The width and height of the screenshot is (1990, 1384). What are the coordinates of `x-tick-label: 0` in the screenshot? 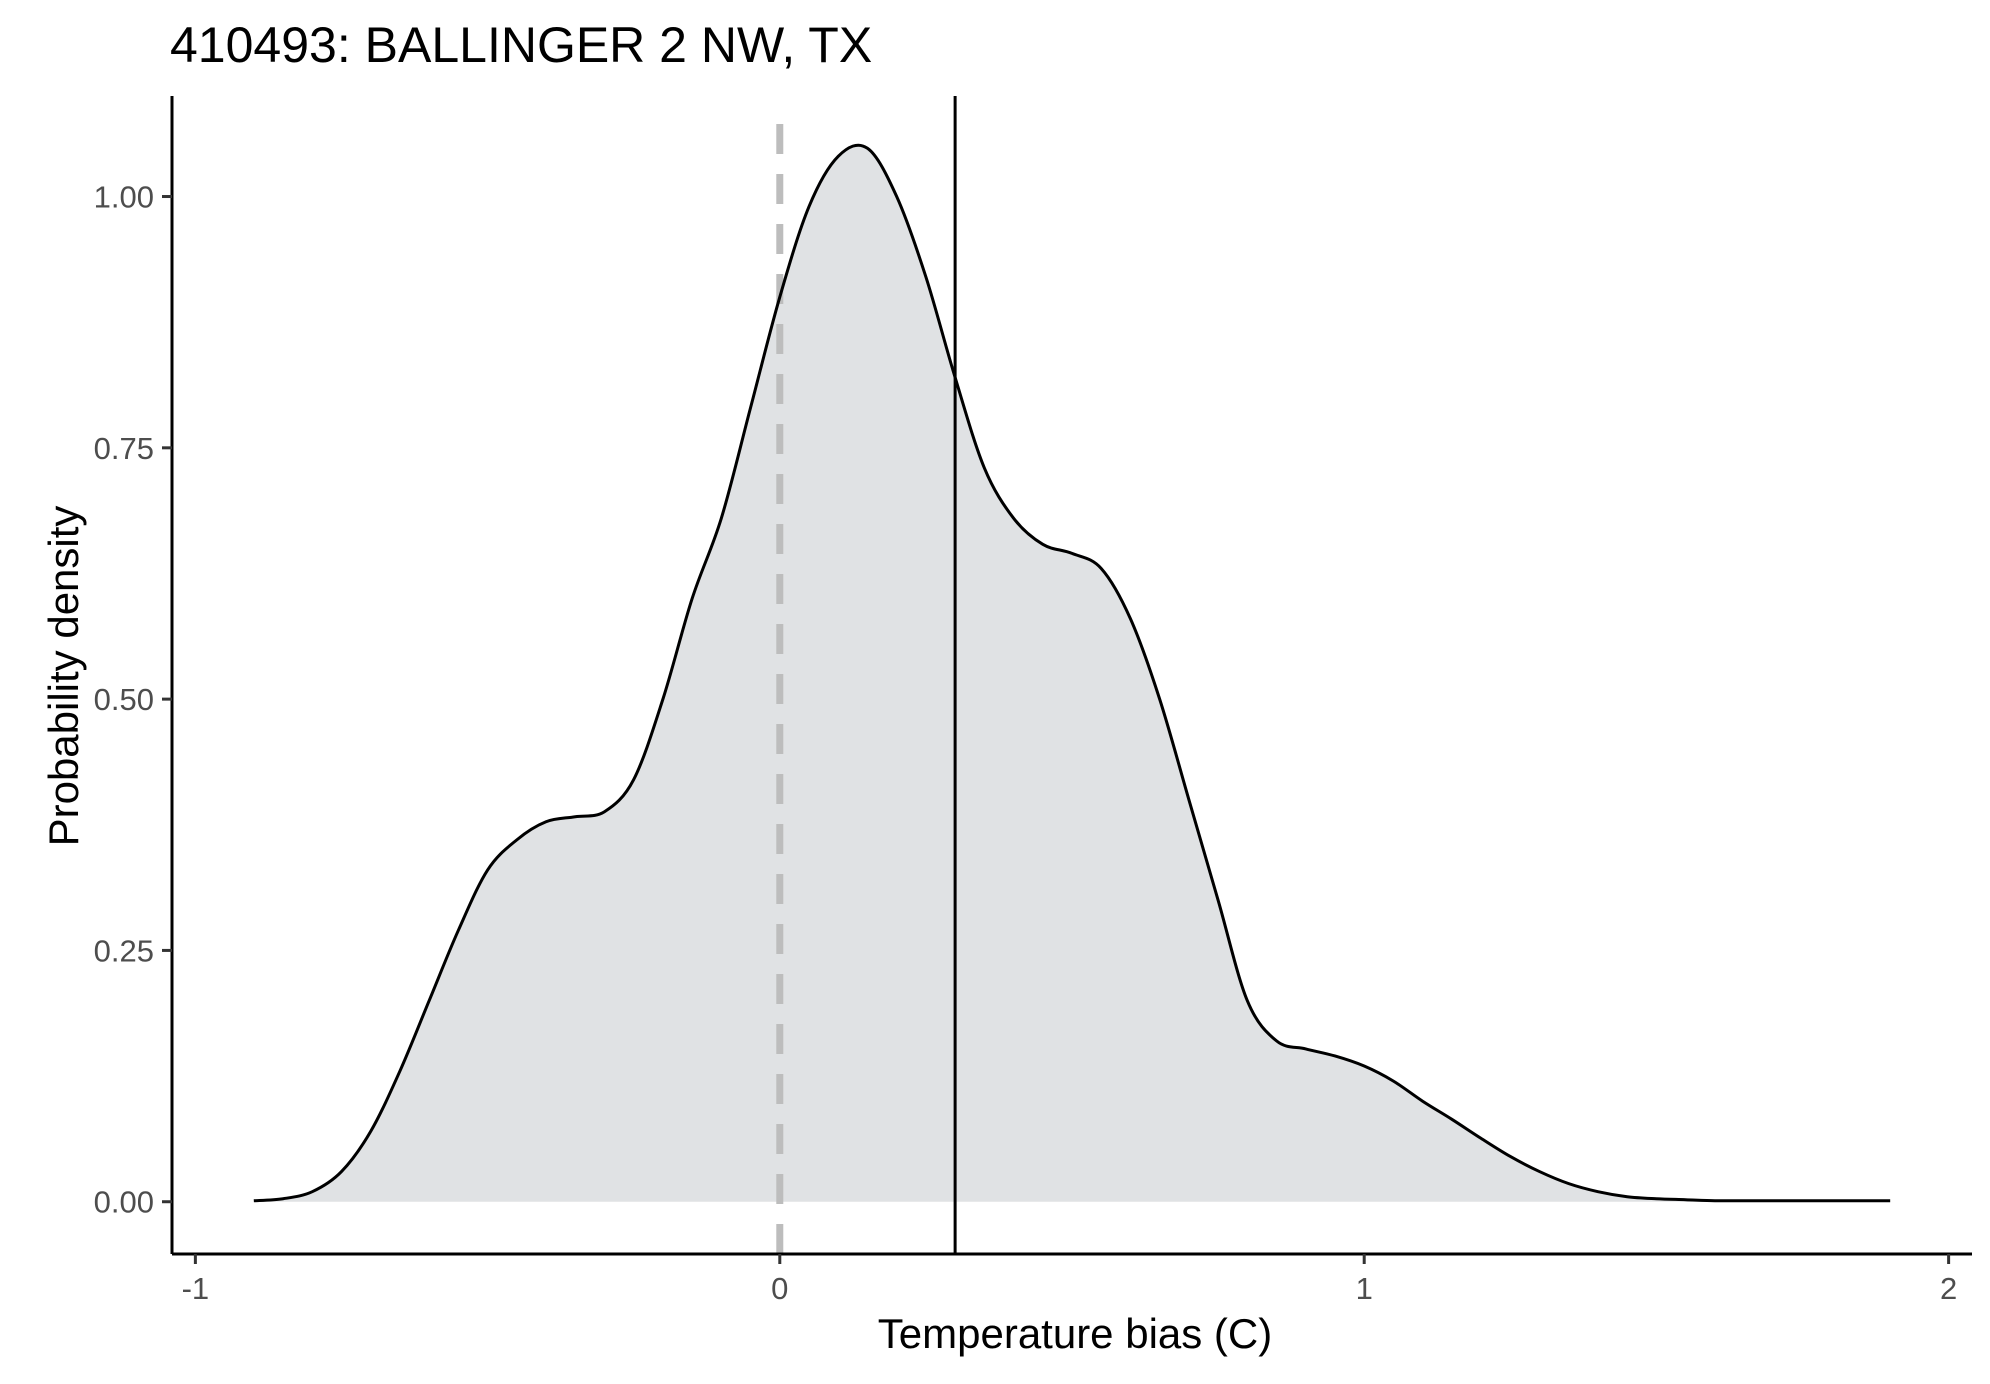 It's located at (779, 1288).